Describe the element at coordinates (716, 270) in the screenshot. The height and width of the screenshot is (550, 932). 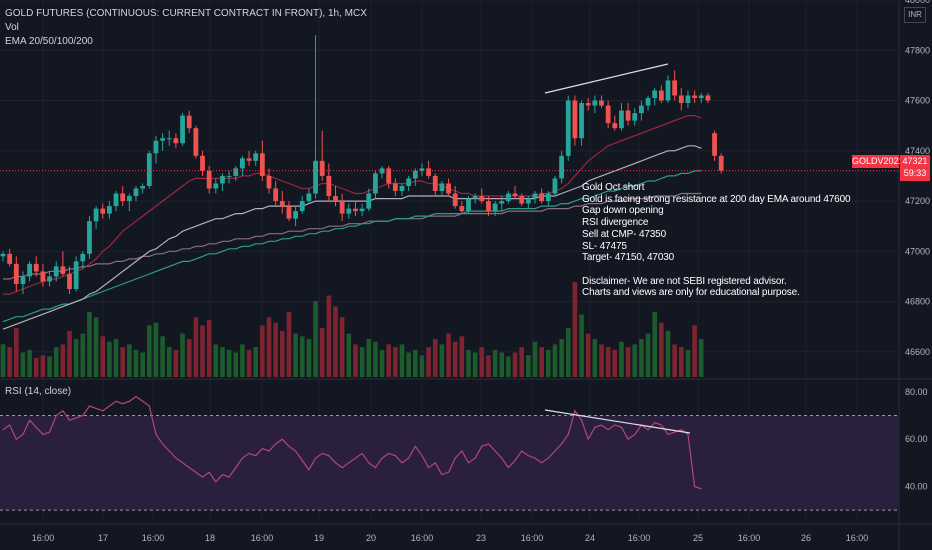
I see `note-line` at that location.